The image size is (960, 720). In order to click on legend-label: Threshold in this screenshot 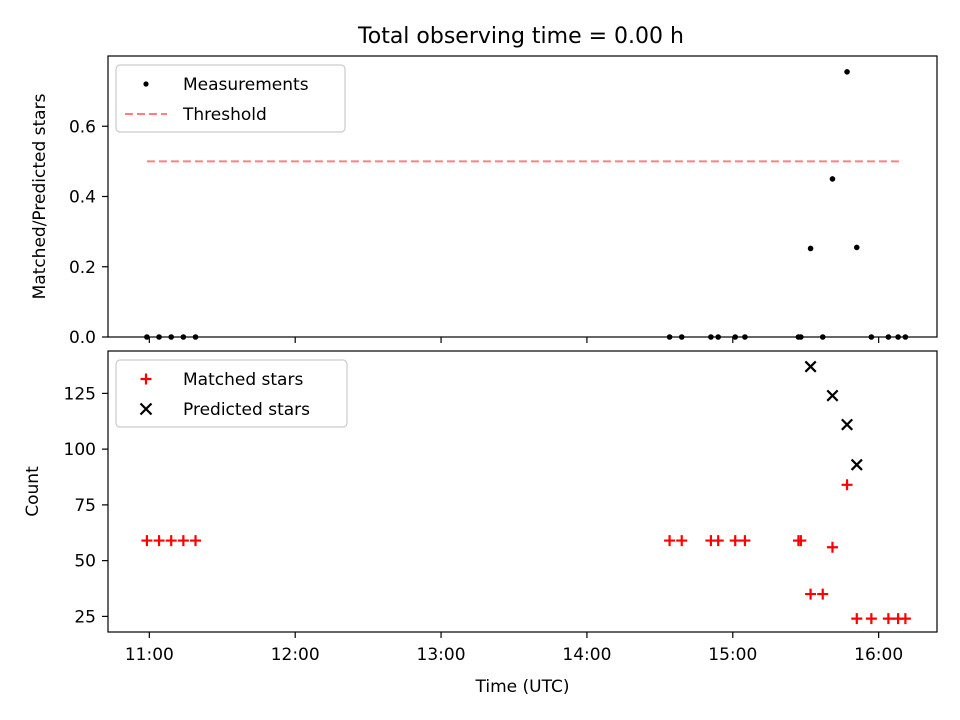, I will do `click(224, 115)`.